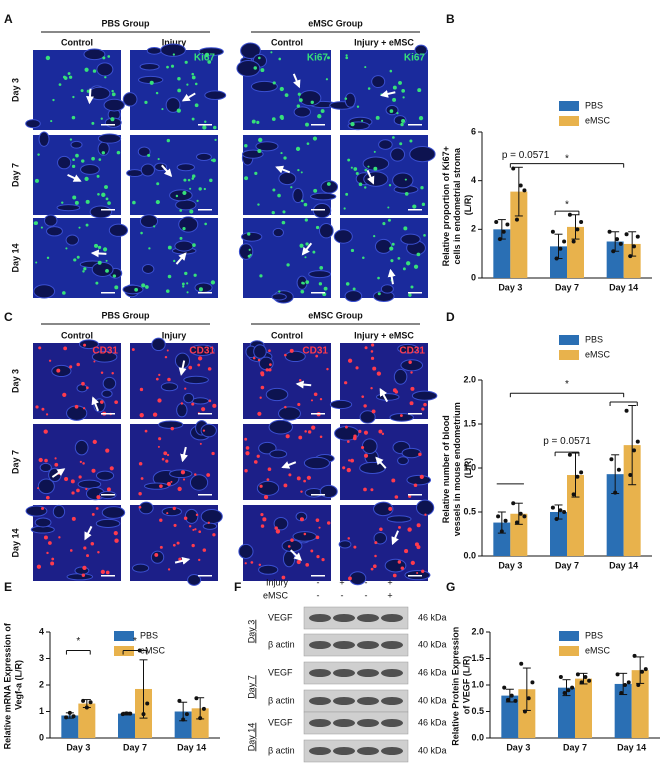 This screenshot has width=669, height=765. Describe the element at coordinates (432, 750) in the screenshot. I see `band-size: 40 kDa` at that location.